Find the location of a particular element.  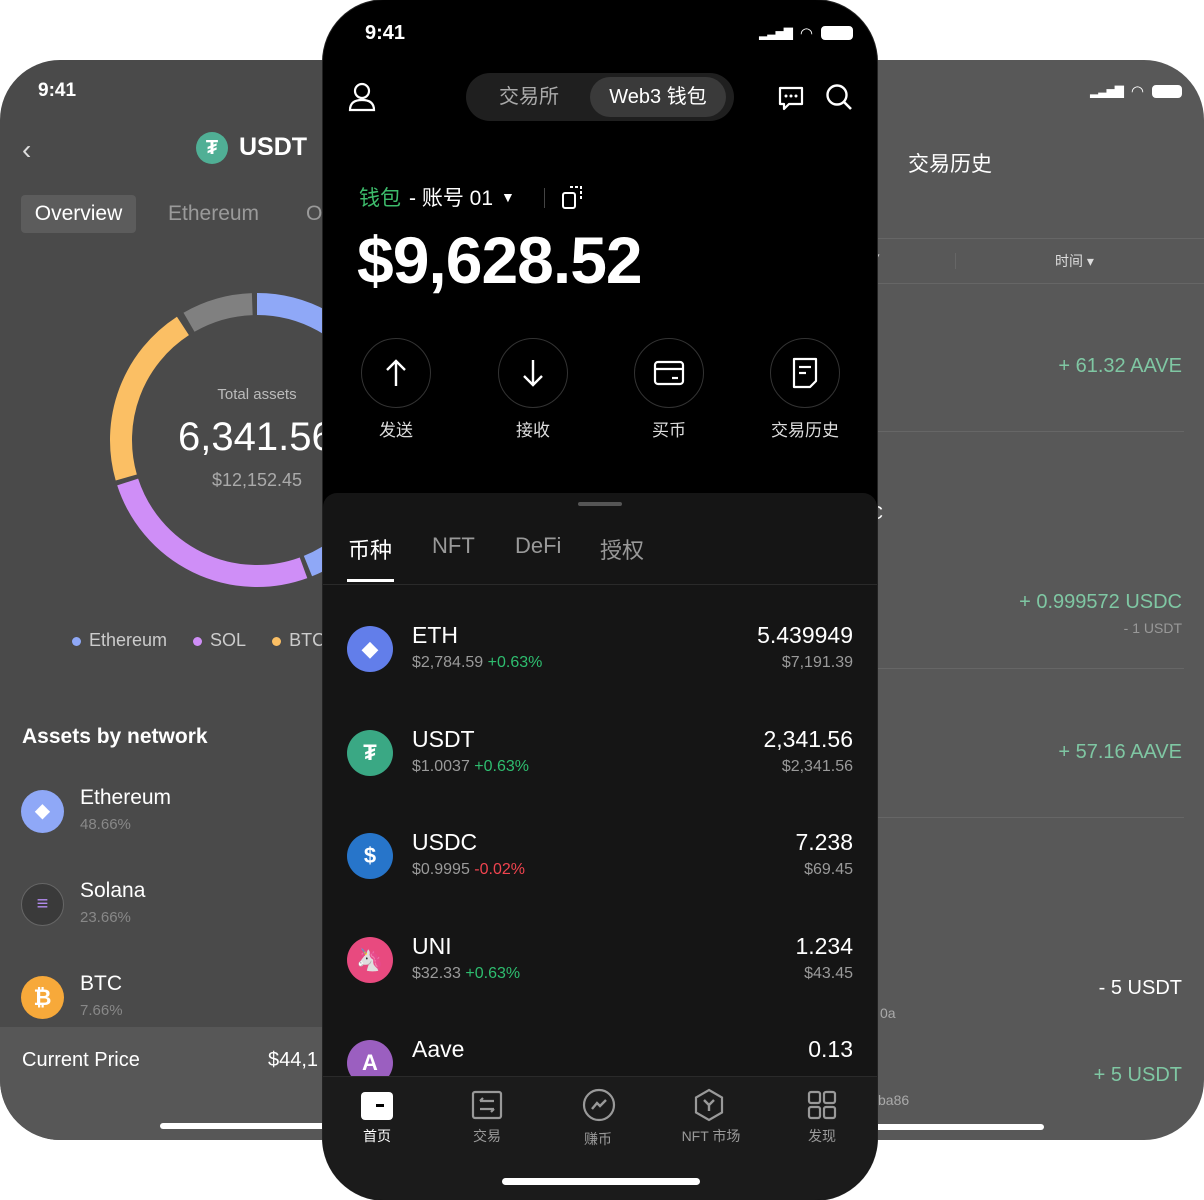

total-assets-value: 6,341.56 is located at coordinates (256, 437).